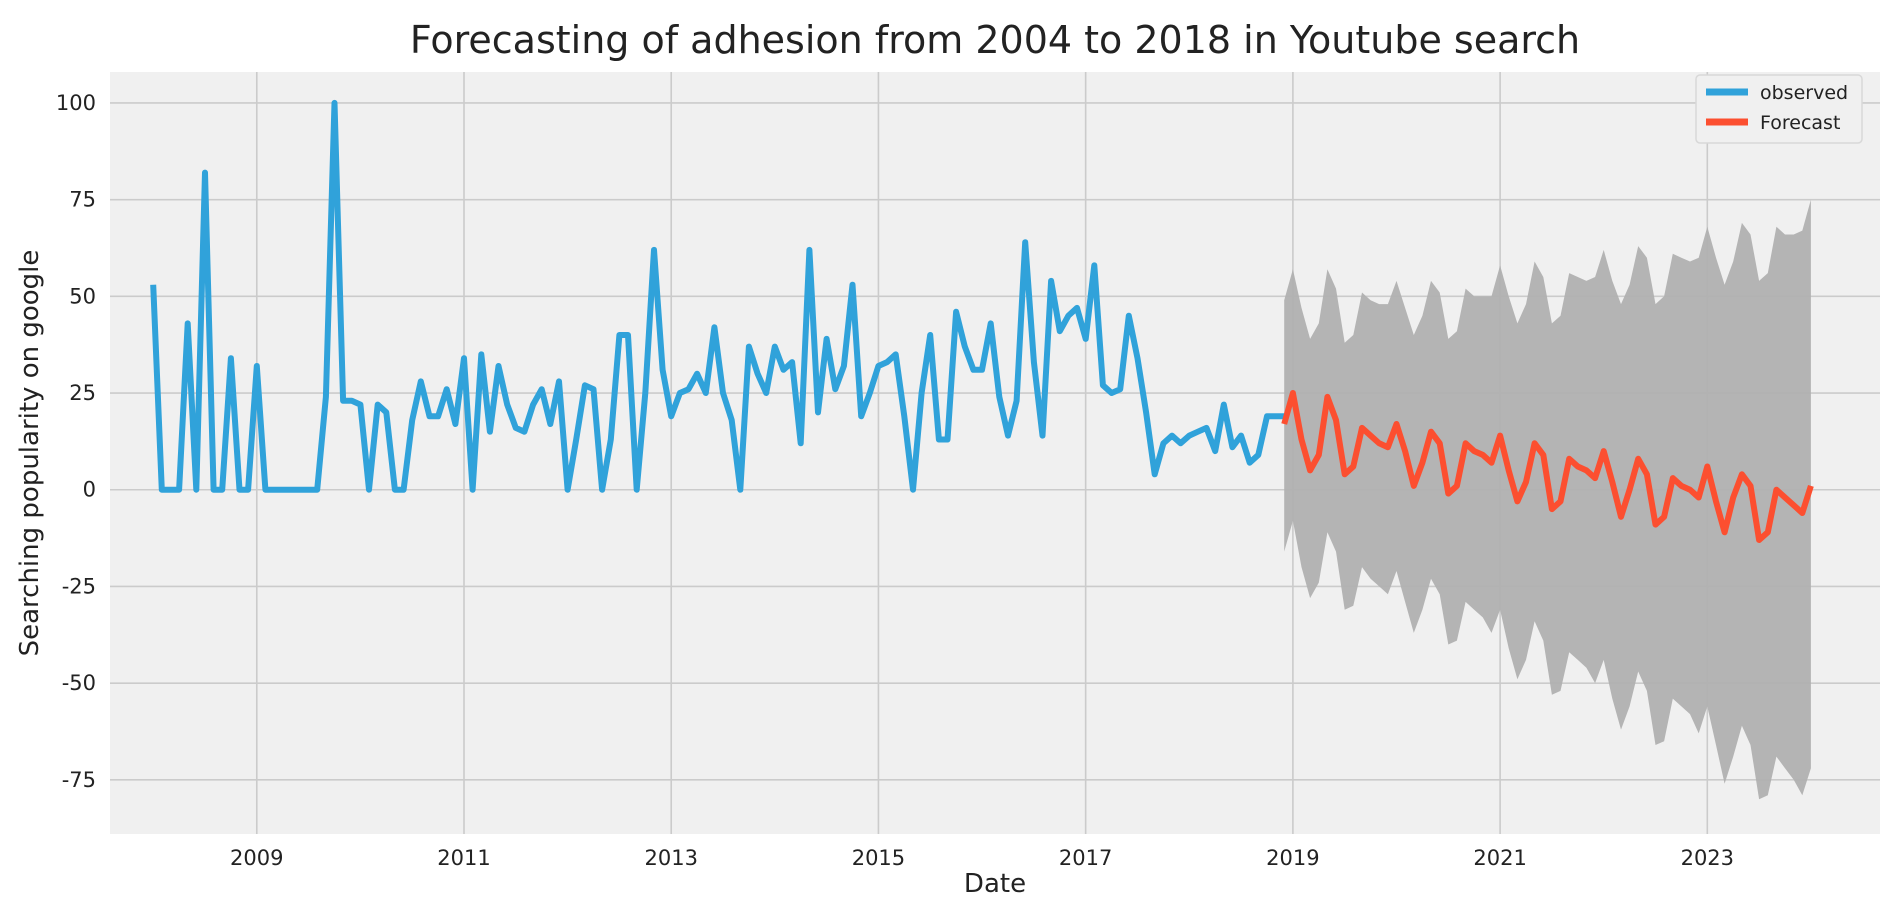 The image size is (1896, 908). I want to click on x-tick-label: 2017, so click(1085, 858).